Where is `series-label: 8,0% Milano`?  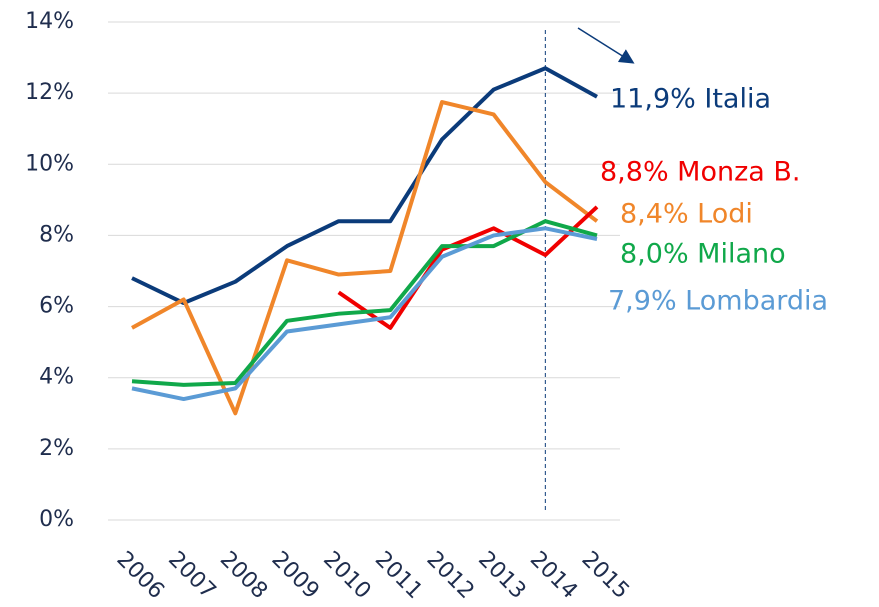
series-label: 8,0% Milano is located at coordinates (703, 254).